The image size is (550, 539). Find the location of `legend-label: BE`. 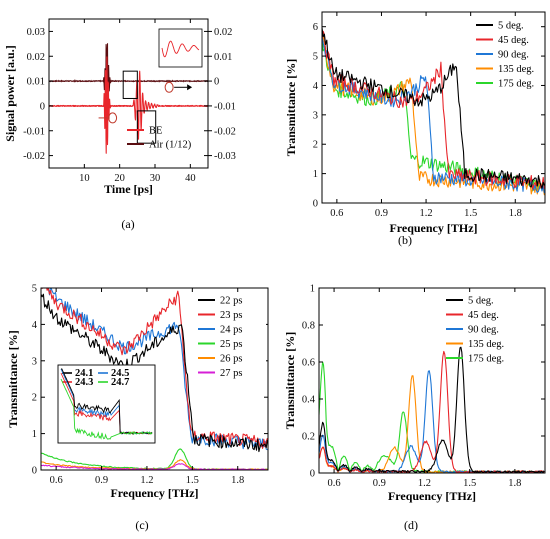

legend-label: BE is located at coordinates (155, 131).